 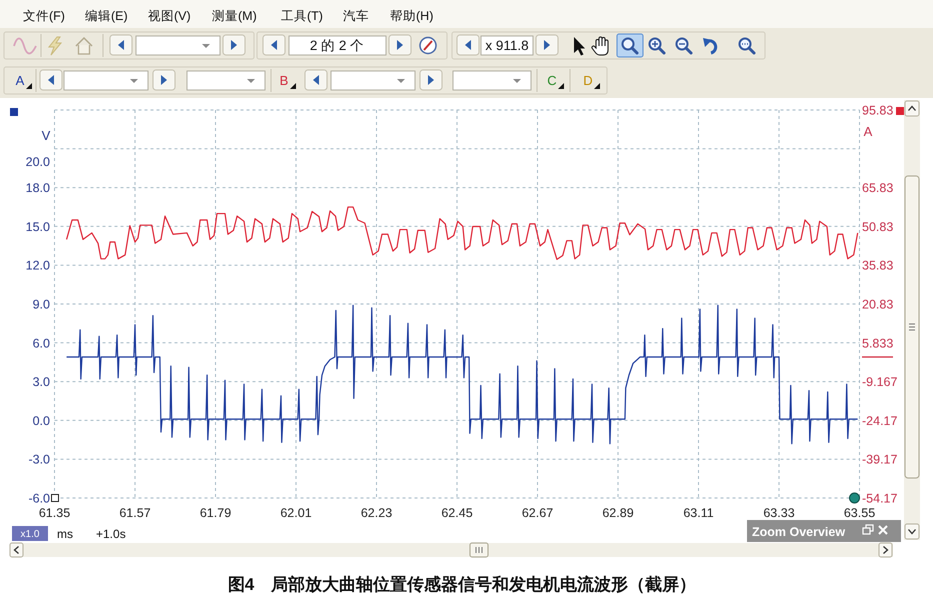 What do you see at coordinates (878, 188) in the screenshot?
I see `y2-tick-label: 65.83` at bounding box center [878, 188].